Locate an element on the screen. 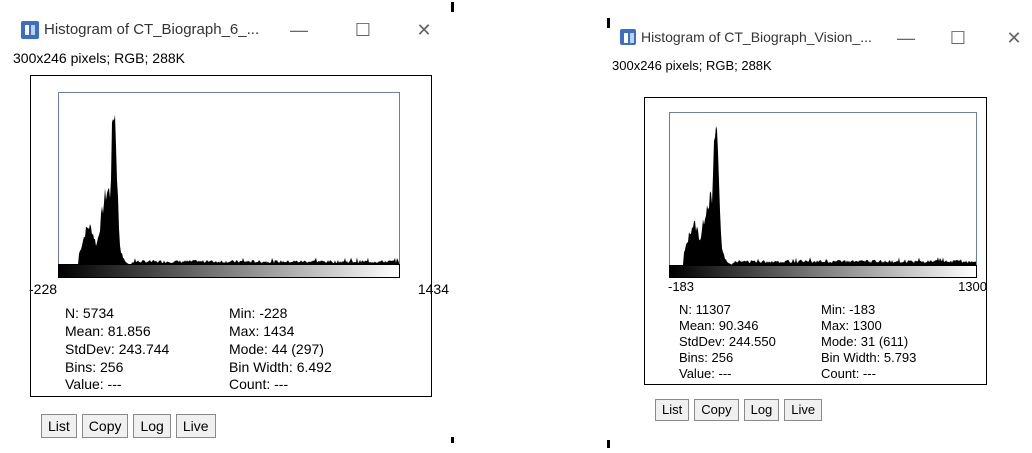 This screenshot has width=1032, height=453. stat-n: N: 5734 is located at coordinates (90, 313).